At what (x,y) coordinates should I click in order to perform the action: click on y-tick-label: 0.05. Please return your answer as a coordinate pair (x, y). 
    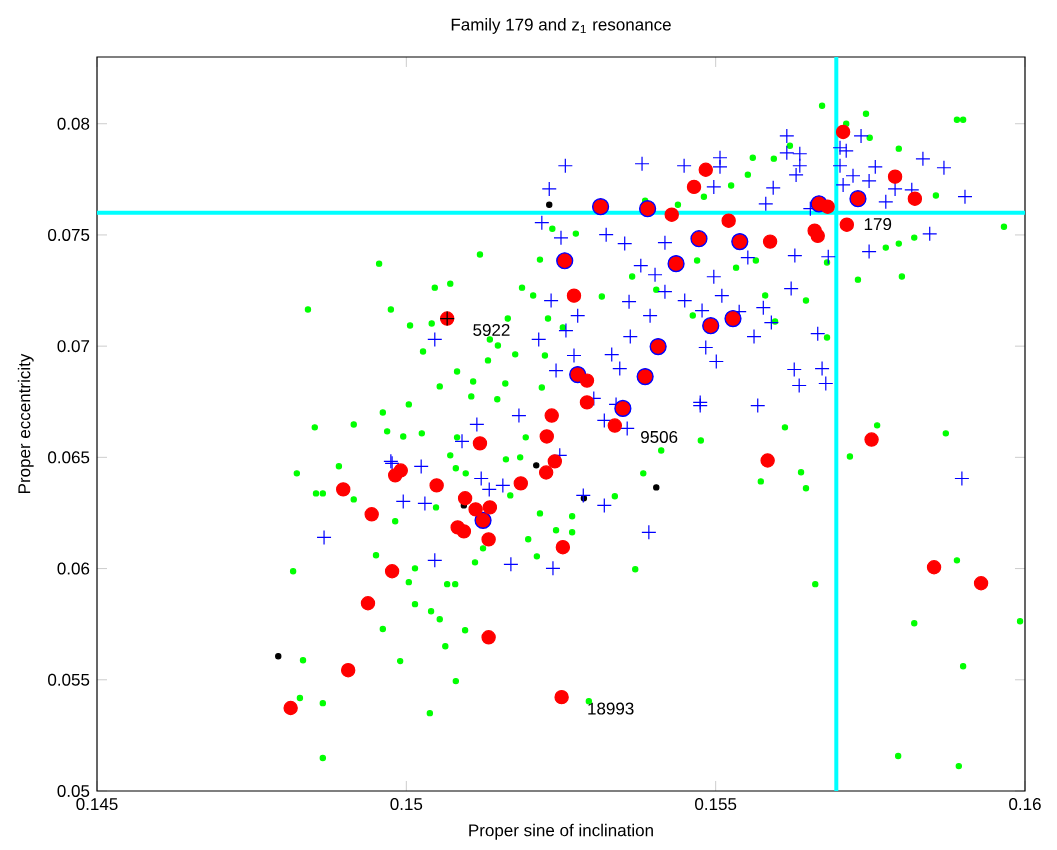
    Looking at the image, I should click on (73, 790).